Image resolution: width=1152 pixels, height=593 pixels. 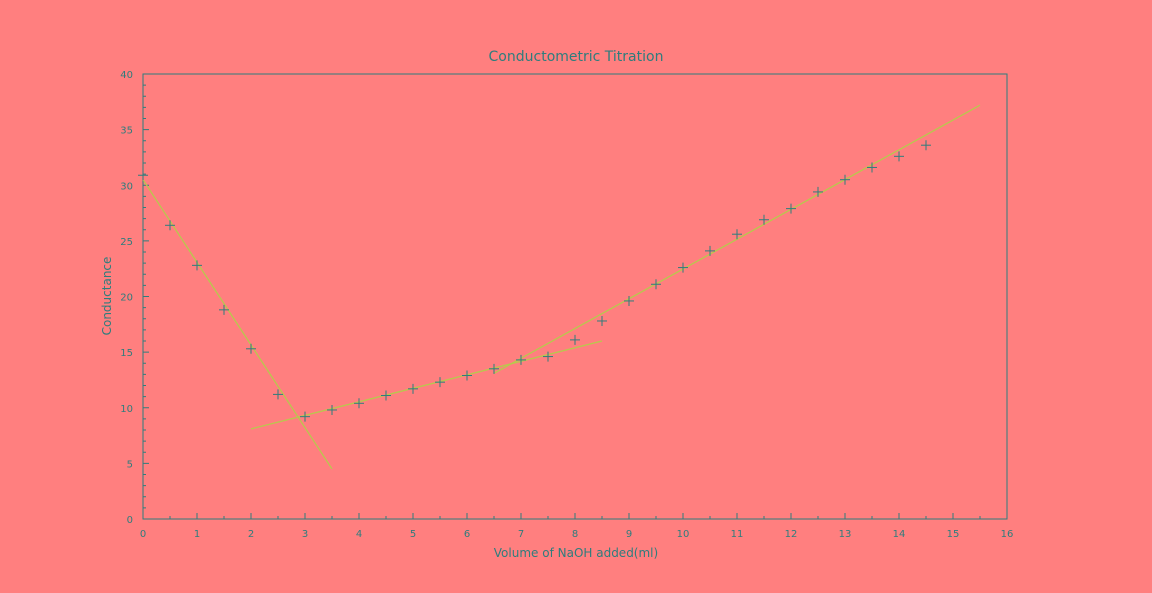 What do you see at coordinates (575, 534) in the screenshot?
I see `x-tick-label: 8` at bounding box center [575, 534].